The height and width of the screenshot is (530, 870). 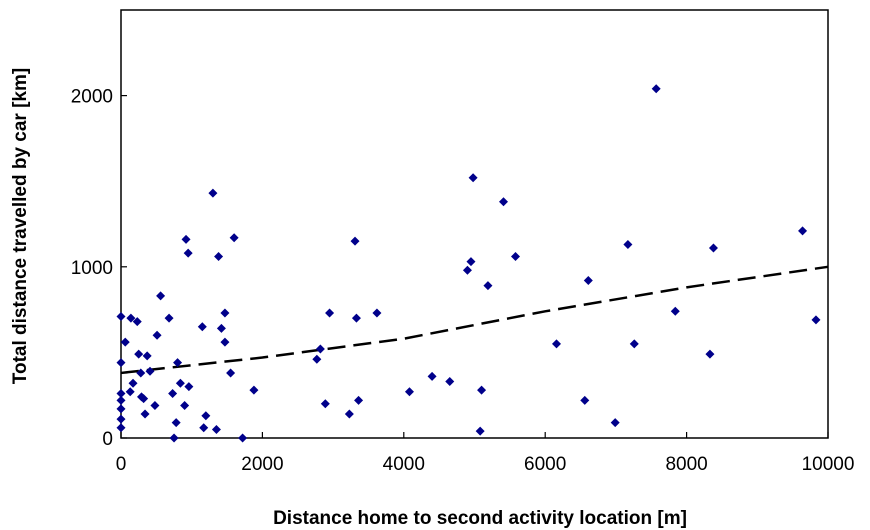 I want to click on x-tick-label: 10000, so click(x=828, y=464).